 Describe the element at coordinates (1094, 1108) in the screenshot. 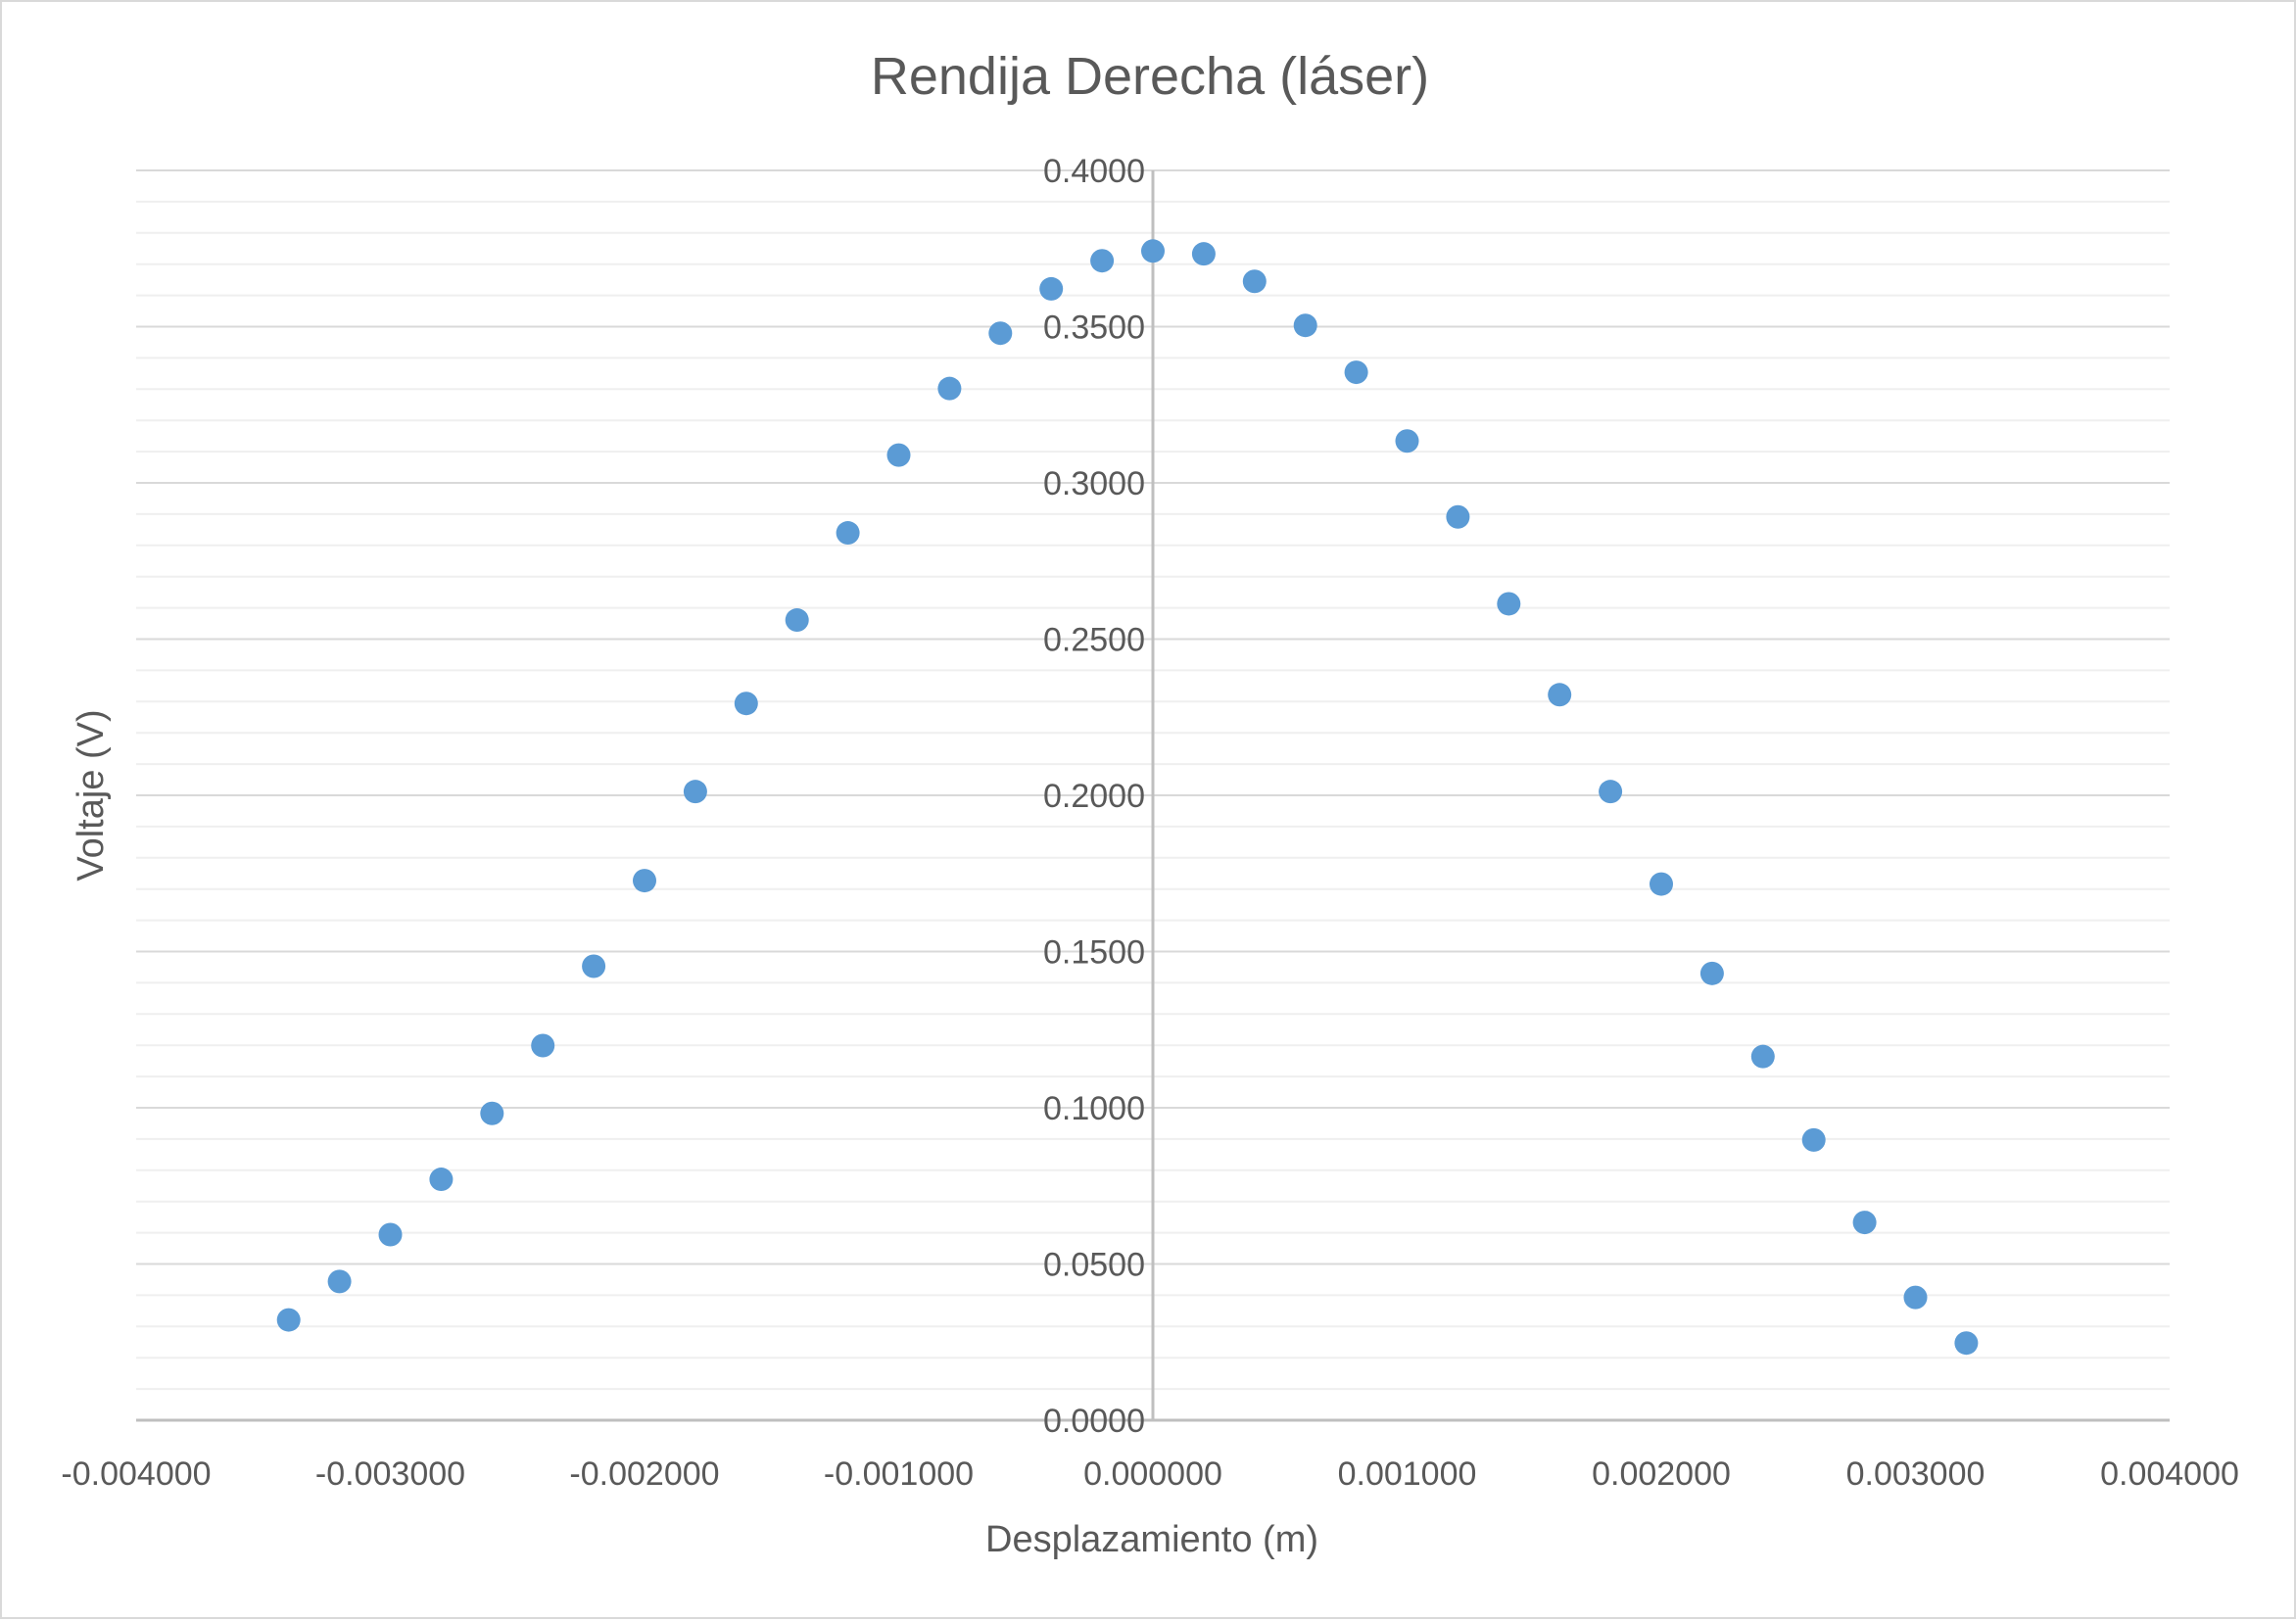

I see `y-tick-label: 0.1000` at that location.